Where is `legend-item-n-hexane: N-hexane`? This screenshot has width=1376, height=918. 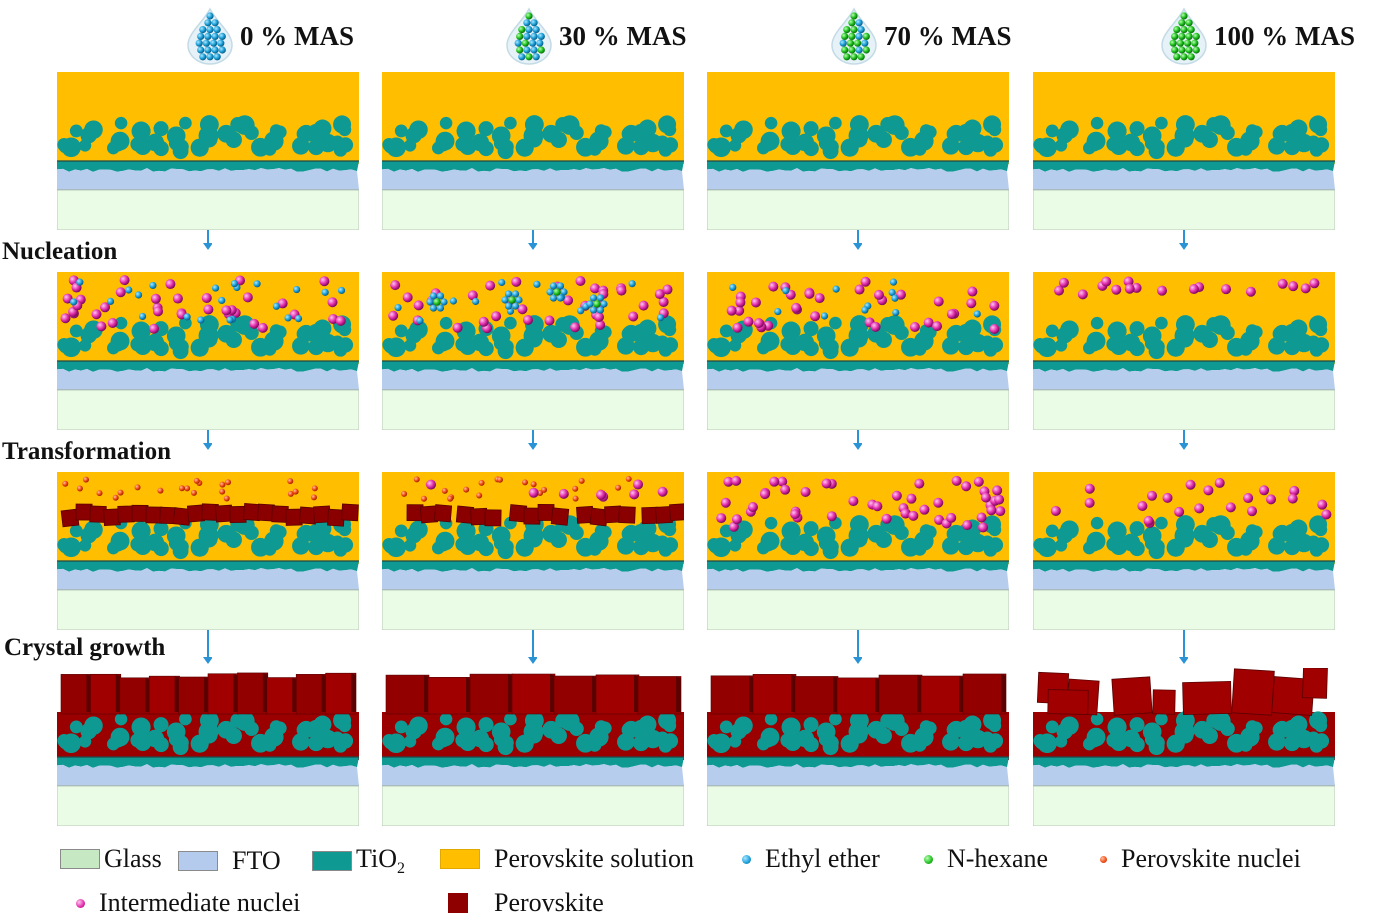
legend-item-n-hexane: N-hexane is located at coordinates (986, 859).